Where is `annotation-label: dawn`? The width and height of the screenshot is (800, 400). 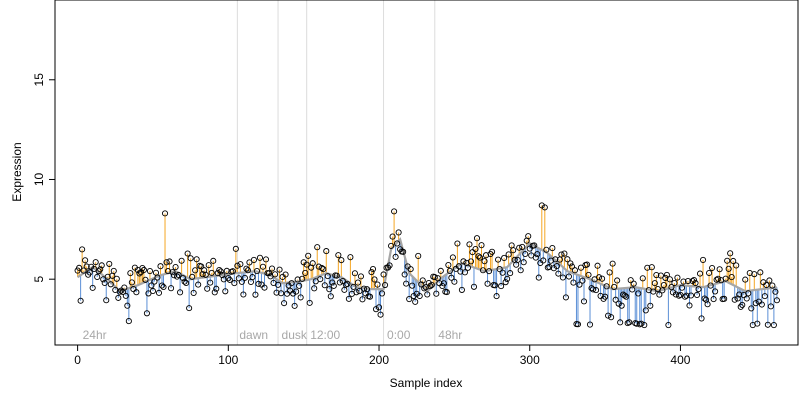 annotation-label: dawn is located at coordinates (253, 335).